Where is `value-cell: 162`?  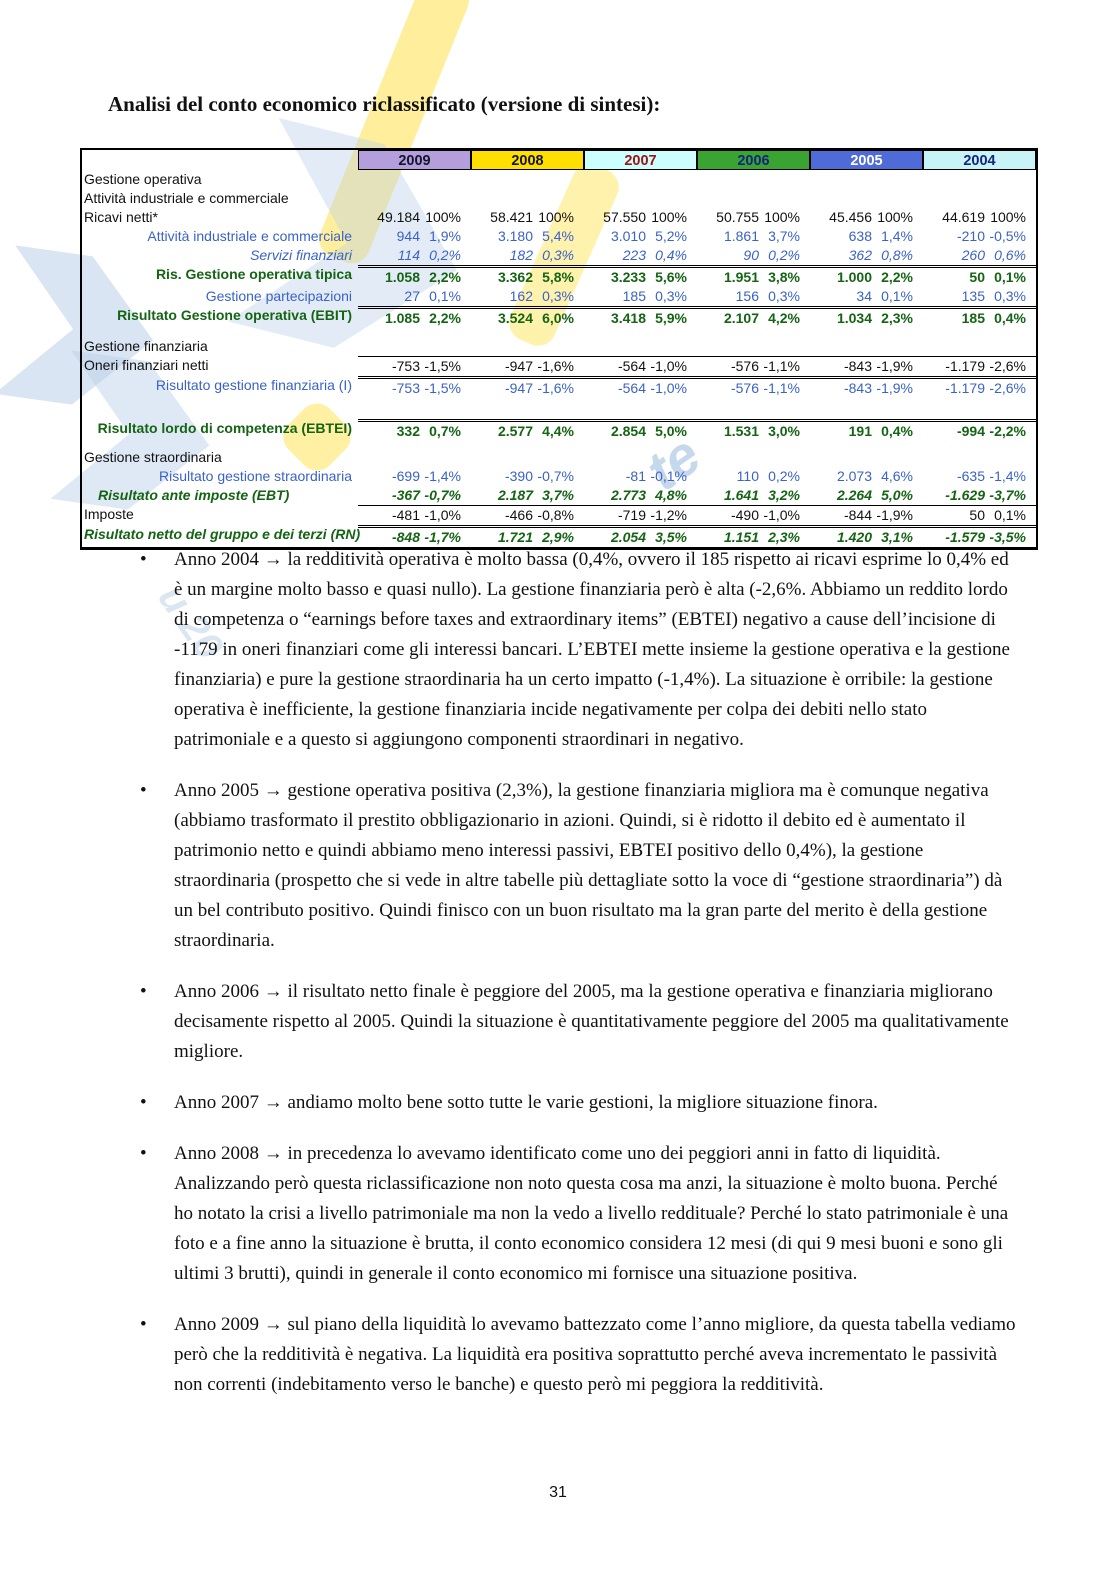
value-cell: 162 is located at coordinates (521, 296).